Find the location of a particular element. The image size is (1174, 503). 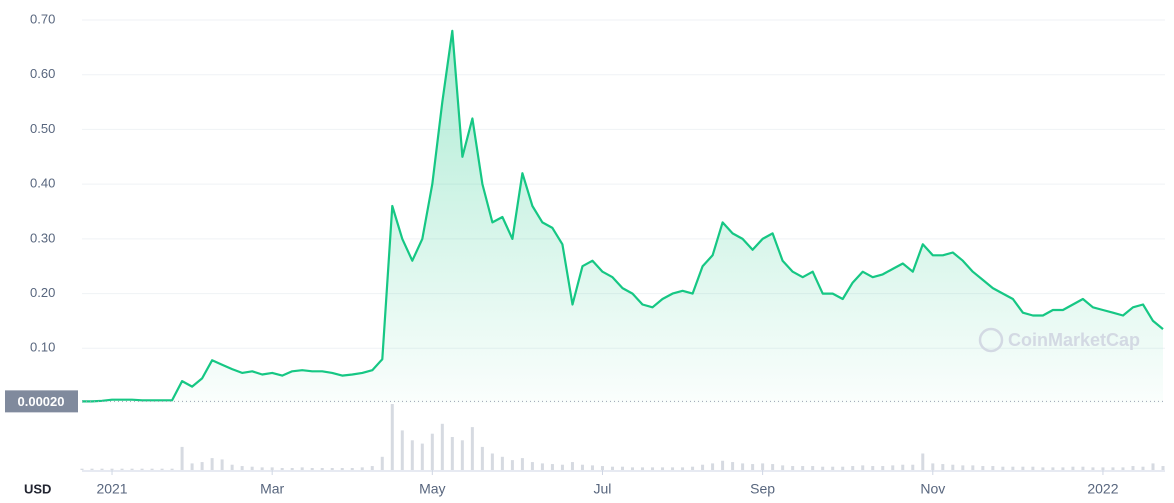

currency-label: USD is located at coordinates (37, 488).